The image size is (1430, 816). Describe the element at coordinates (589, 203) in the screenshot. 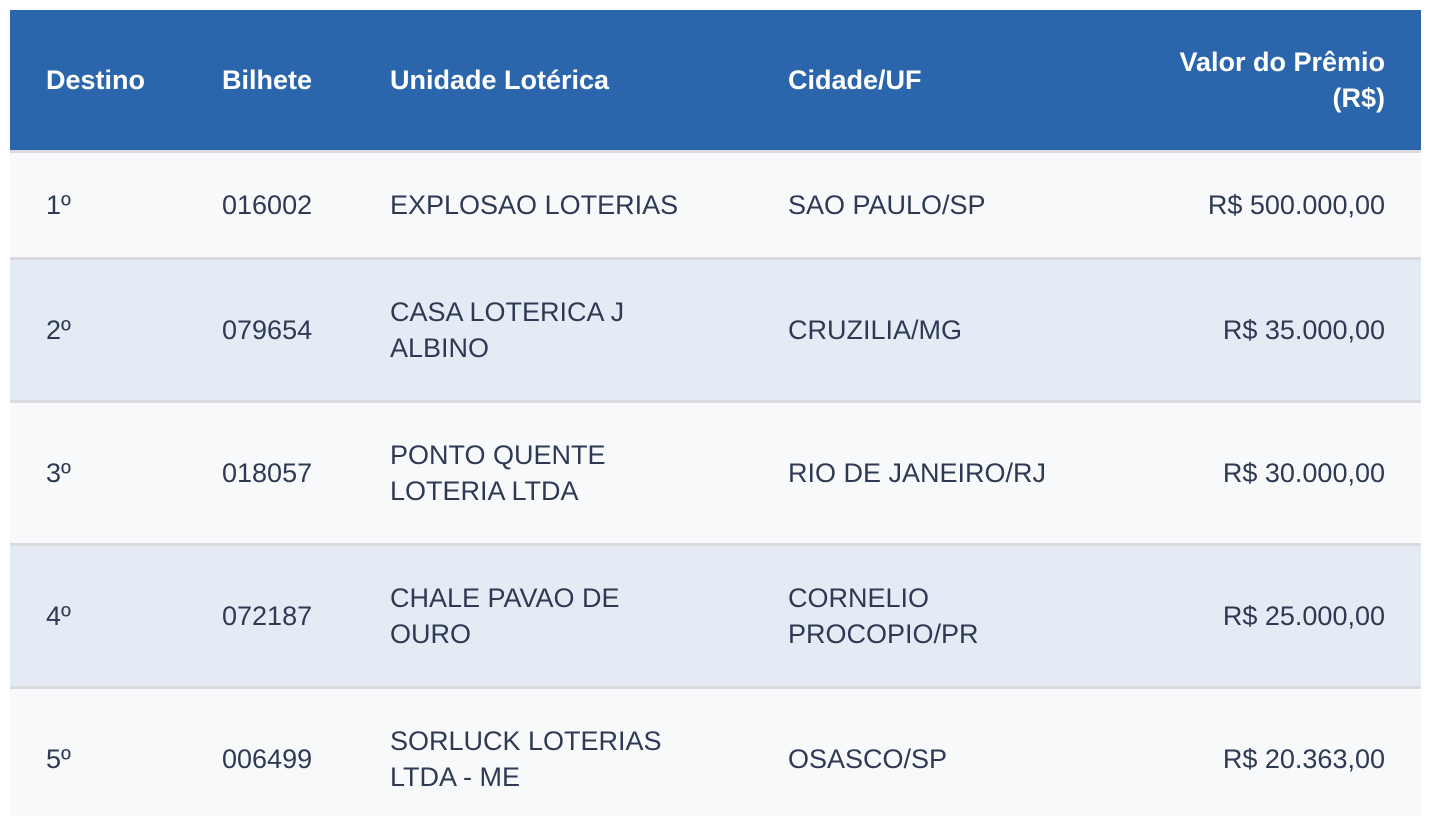

I see `cell-unidade-loterica: EXPLOSAO LOTERIAS` at that location.